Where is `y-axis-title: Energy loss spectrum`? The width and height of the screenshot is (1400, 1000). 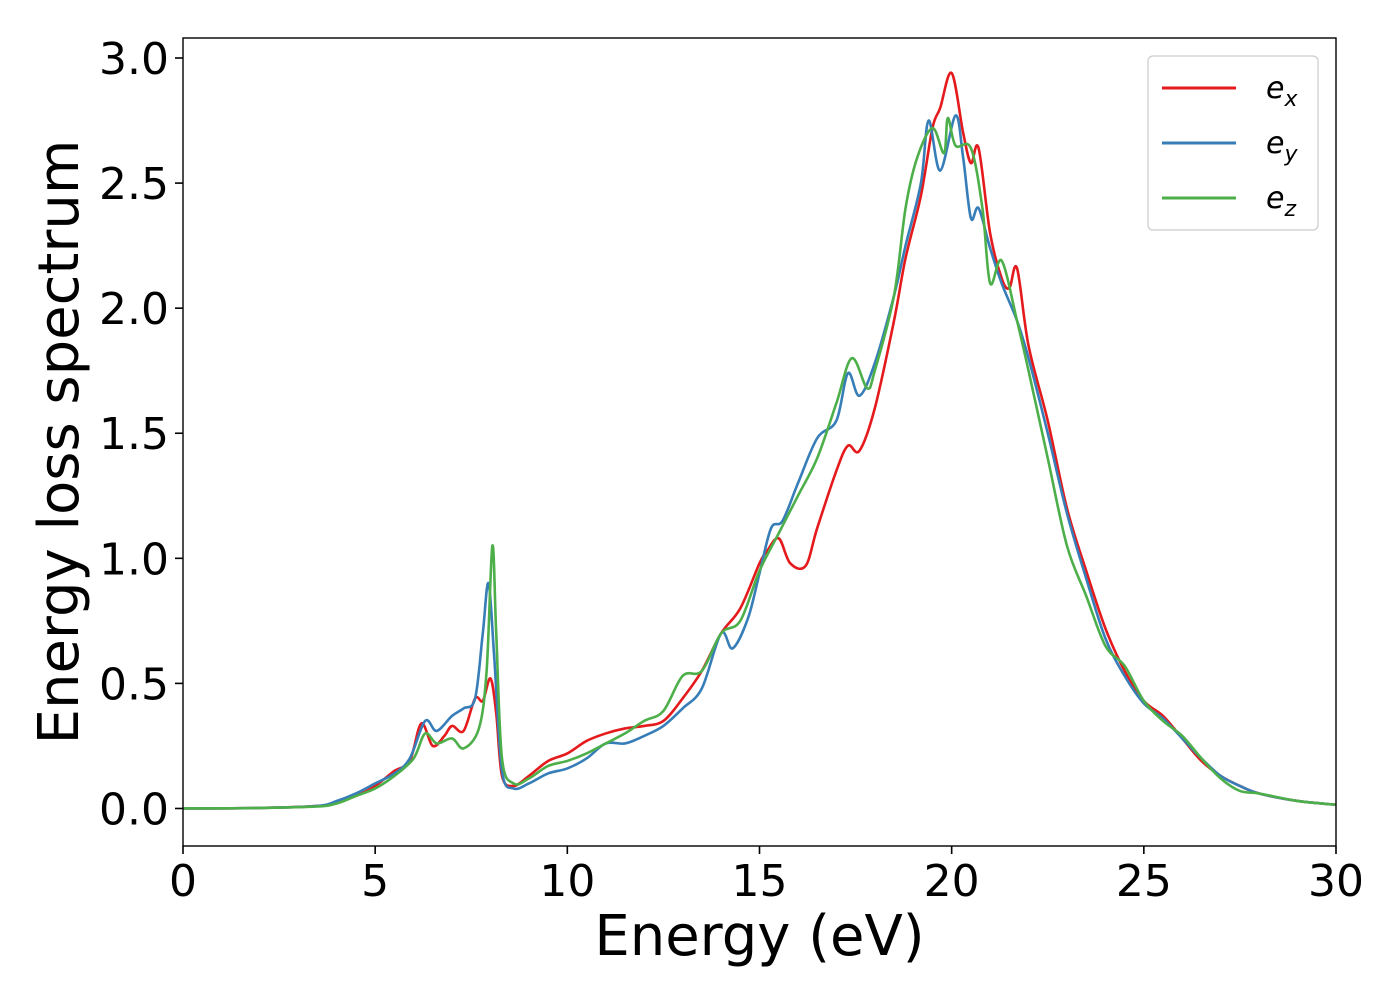
y-axis-title: Energy loss spectrum is located at coordinates (59, 442).